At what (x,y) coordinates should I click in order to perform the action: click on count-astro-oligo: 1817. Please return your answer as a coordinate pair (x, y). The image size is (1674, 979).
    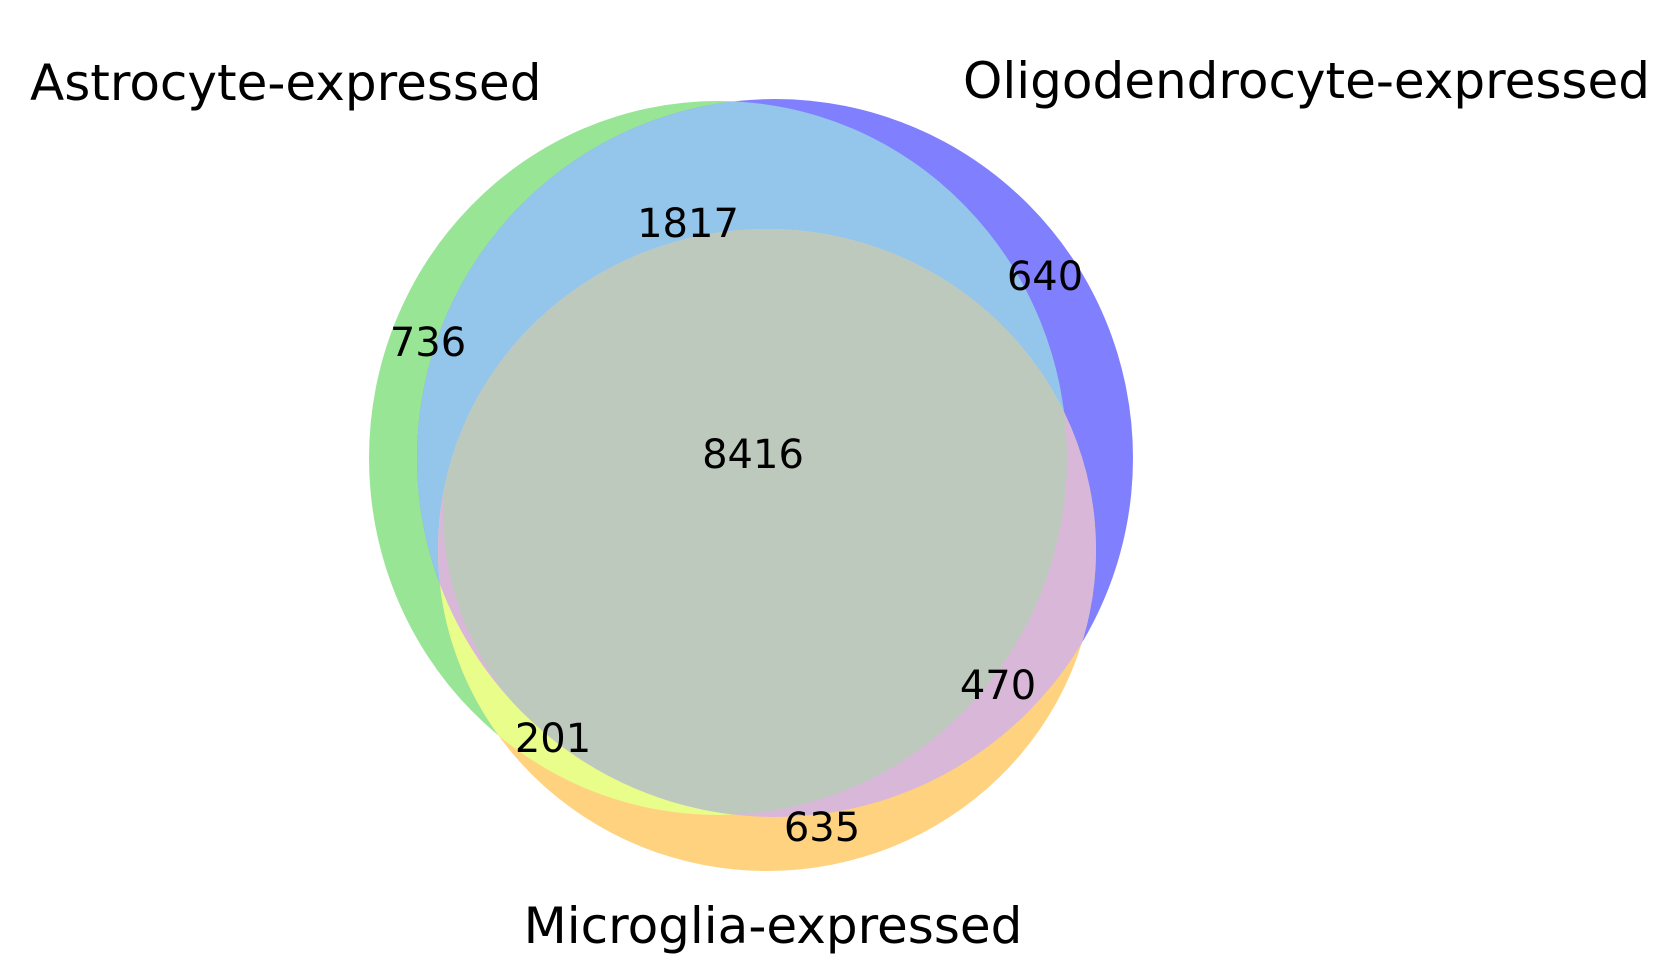
    Looking at the image, I should click on (688, 224).